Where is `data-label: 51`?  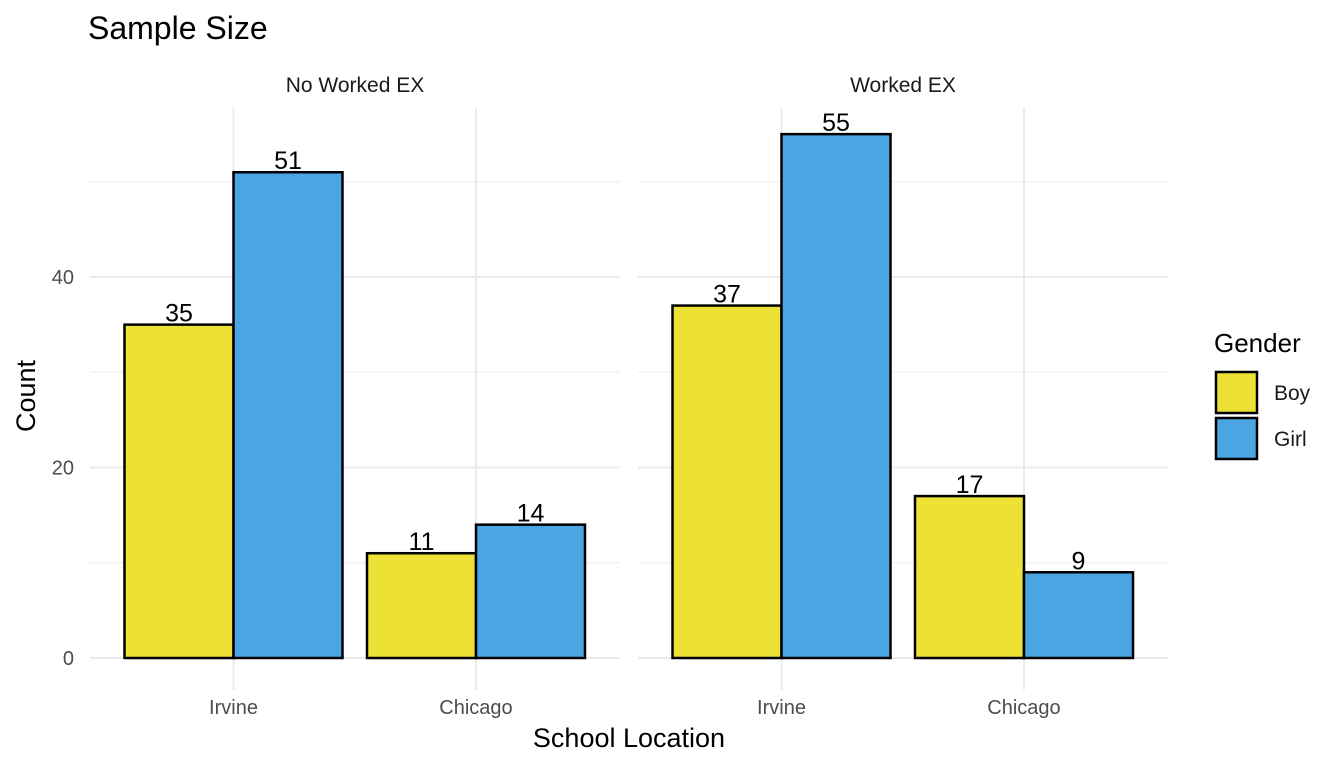
data-label: 51 is located at coordinates (288, 161).